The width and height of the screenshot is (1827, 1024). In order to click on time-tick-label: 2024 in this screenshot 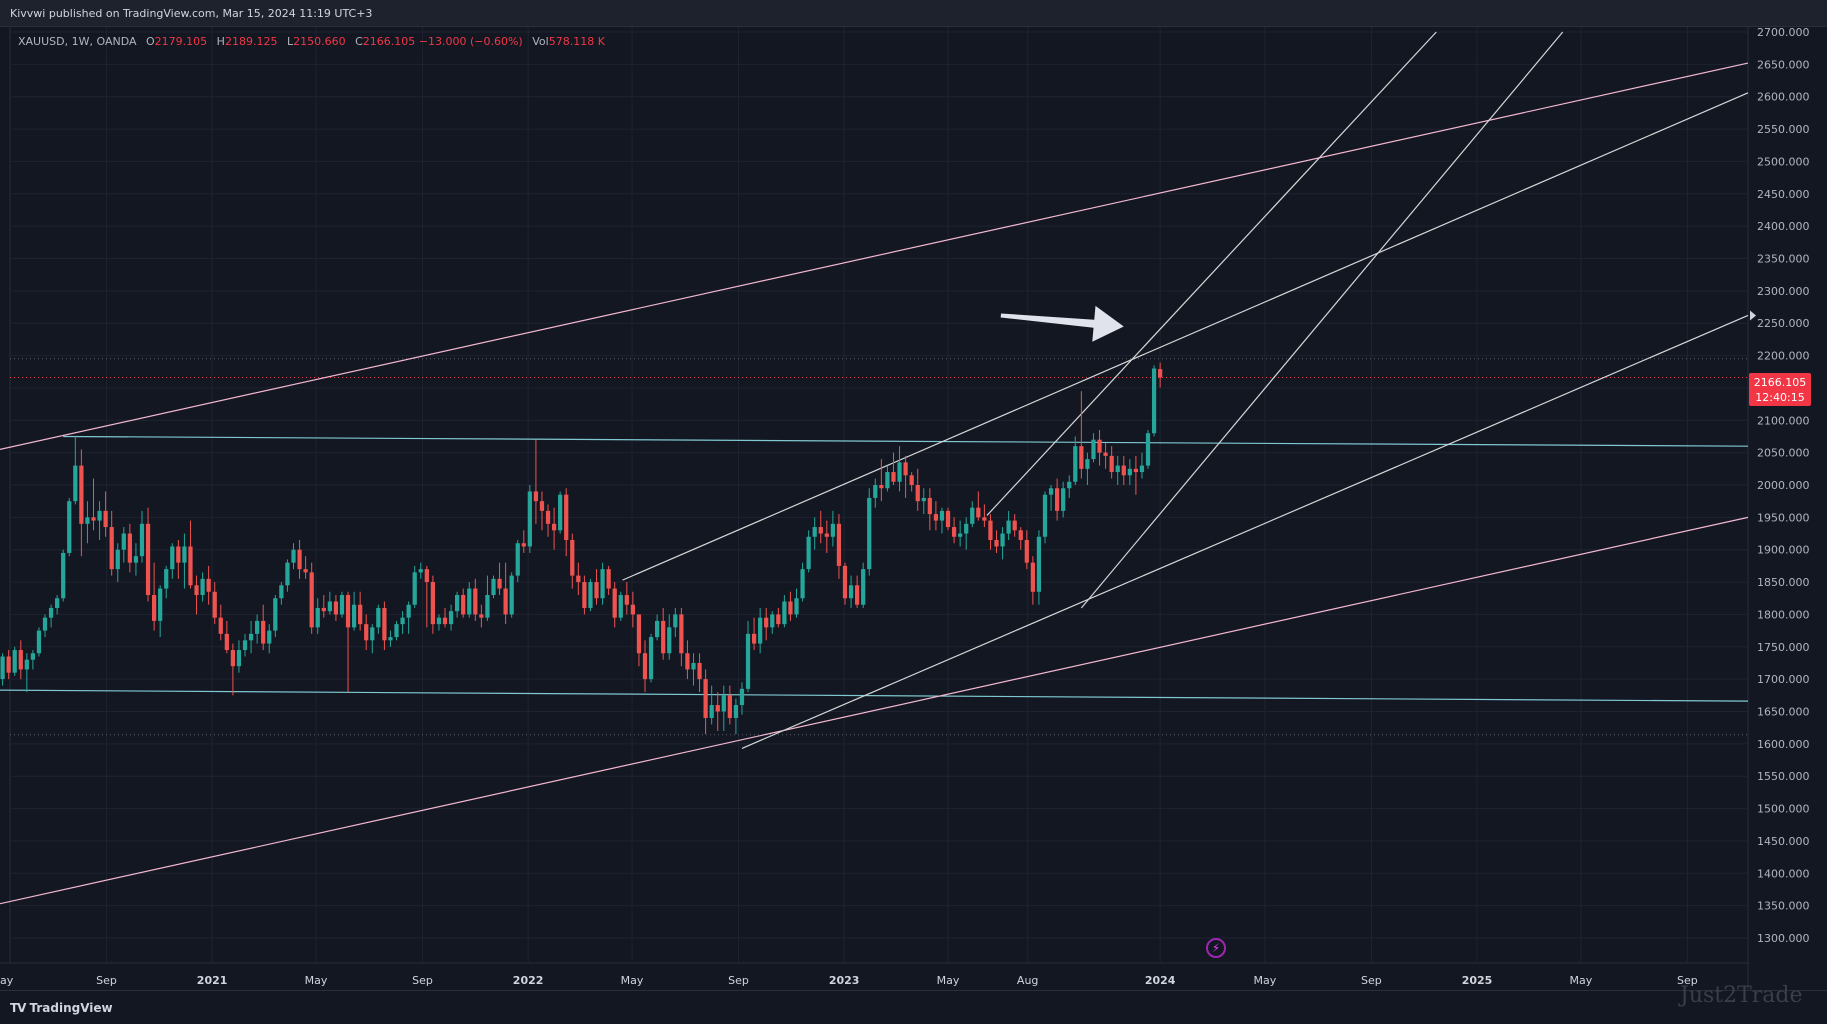, I will do `click(1160, 980)`.